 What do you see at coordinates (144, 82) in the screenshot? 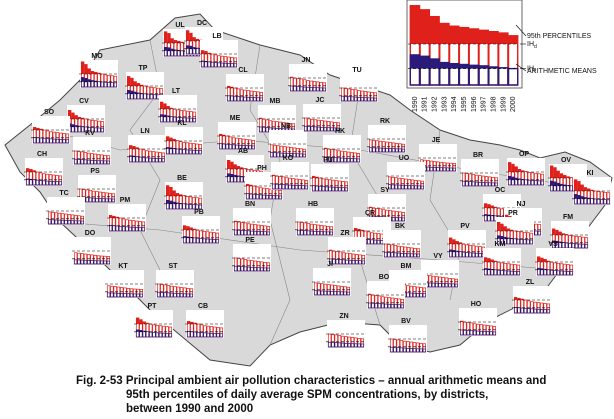
I see `district-chart: TP` at bounding box center [144, 82].